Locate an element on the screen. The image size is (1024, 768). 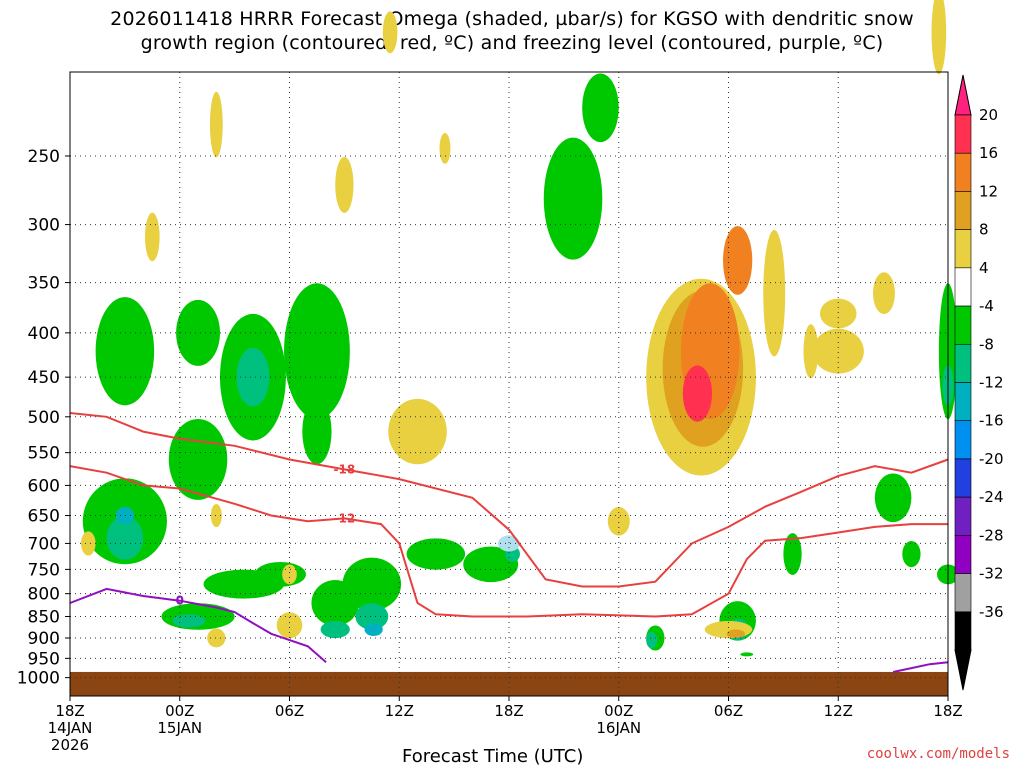
colorbar-label: -24 is located at coordinates (991, 497).